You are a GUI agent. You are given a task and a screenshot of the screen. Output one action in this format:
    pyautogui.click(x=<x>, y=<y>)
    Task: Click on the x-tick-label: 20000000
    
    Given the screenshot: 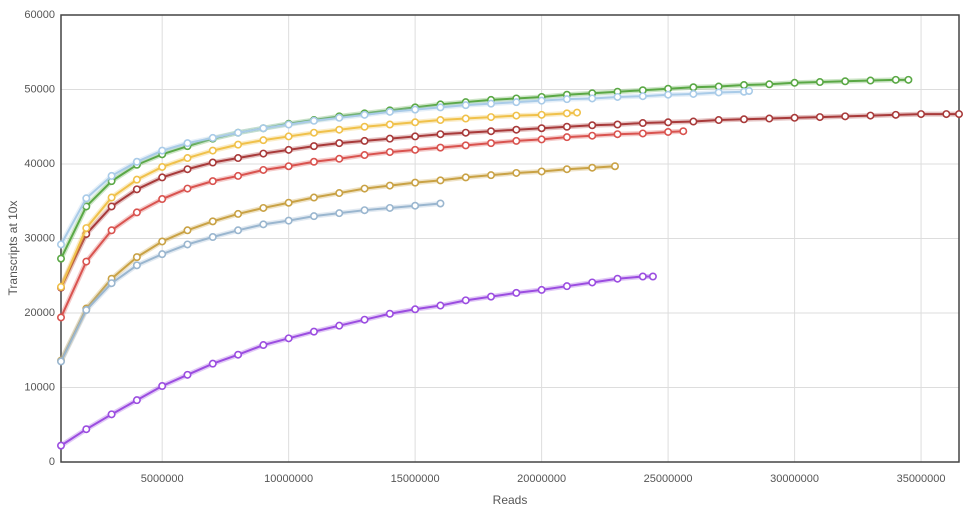 What is the action you would take?
    pyautogui.click(x=541, y=479)
    